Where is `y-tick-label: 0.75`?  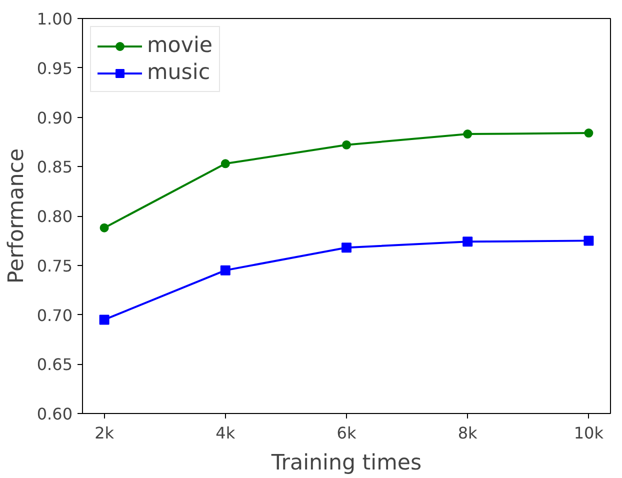
y-tick-label: 0.75 is located at coordinates (54, 266).